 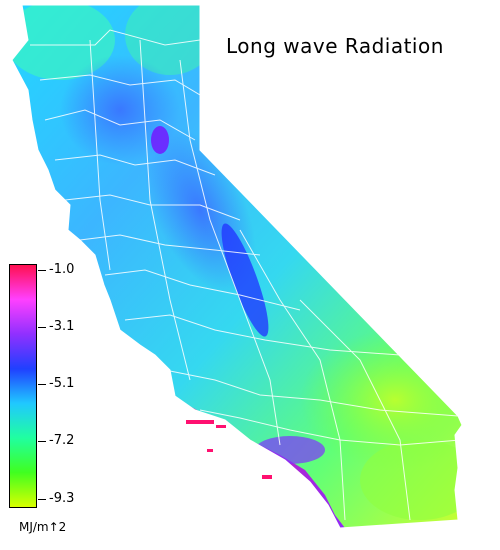 I want to click on legend-tick-label: -7.2, so click(x=62, y=440).